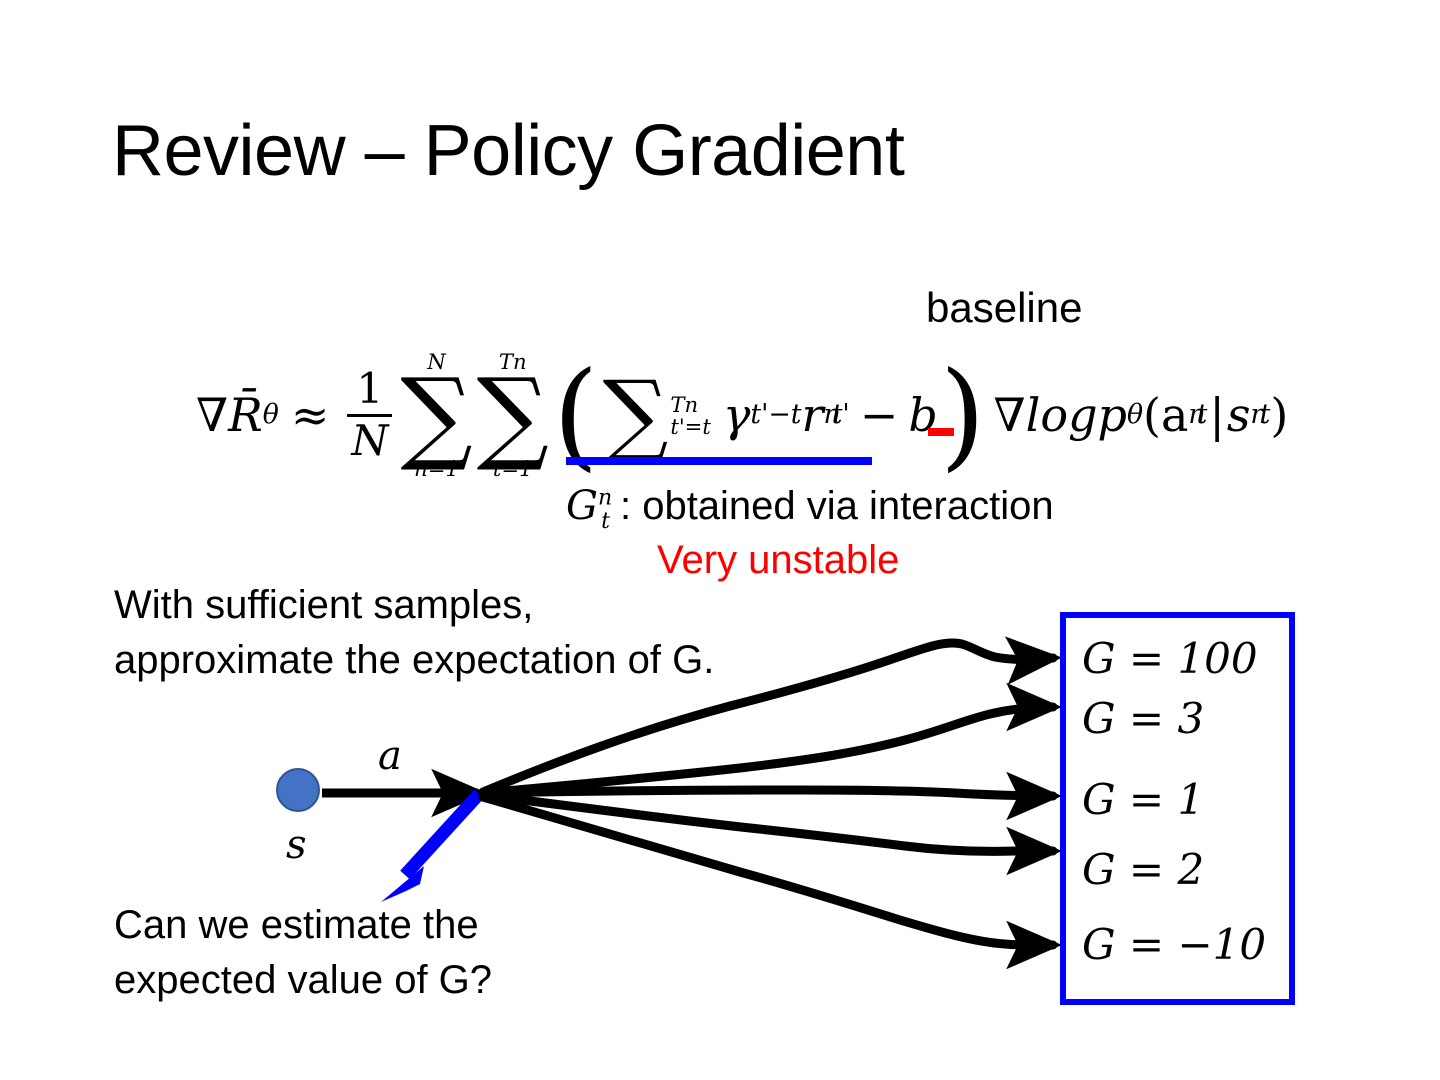 The image size is (1440, 1080). Describe the element at coordinates (303, 980) in the screenshot. I see `question-line-2: expected value of G?` at that location.